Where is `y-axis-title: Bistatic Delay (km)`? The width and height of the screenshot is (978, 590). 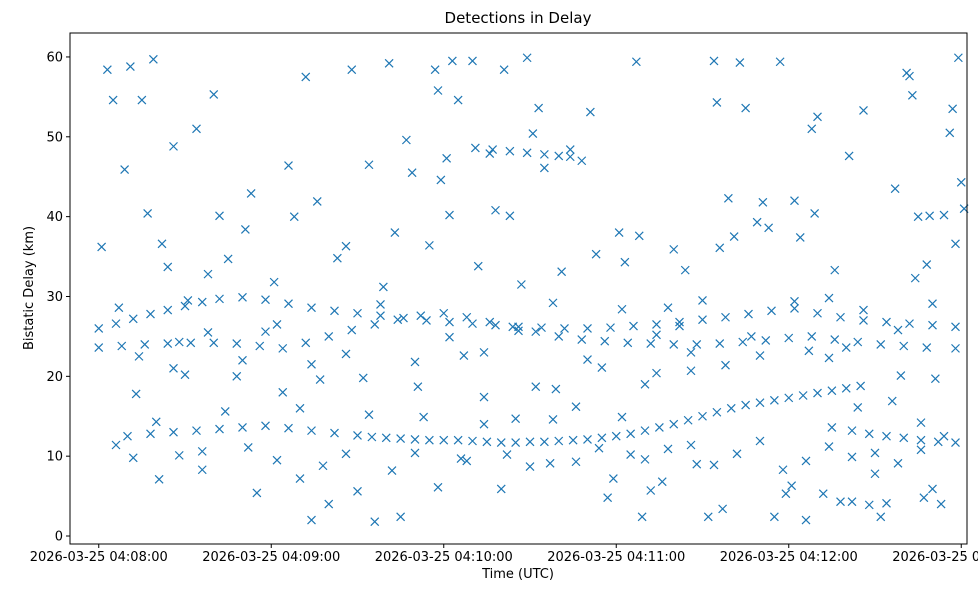 y-axis-title: Bistatic Delay (km) is located at coordinates (29, 288).